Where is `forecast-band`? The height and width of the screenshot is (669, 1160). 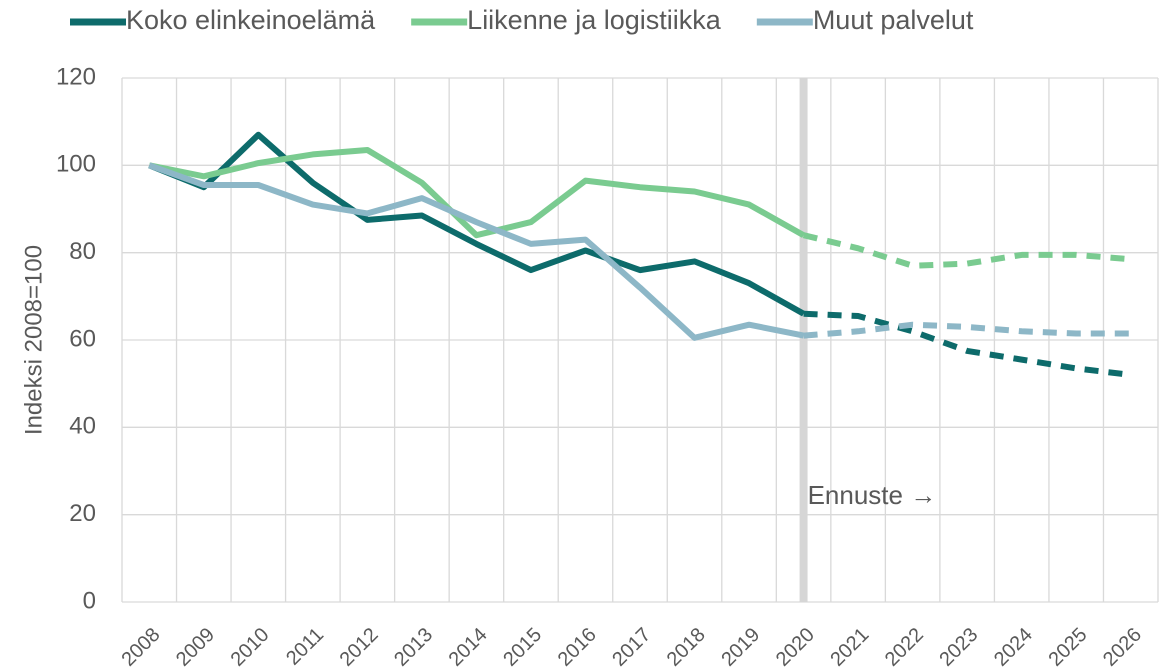
forecast-band is located at coordinates (803, 340).